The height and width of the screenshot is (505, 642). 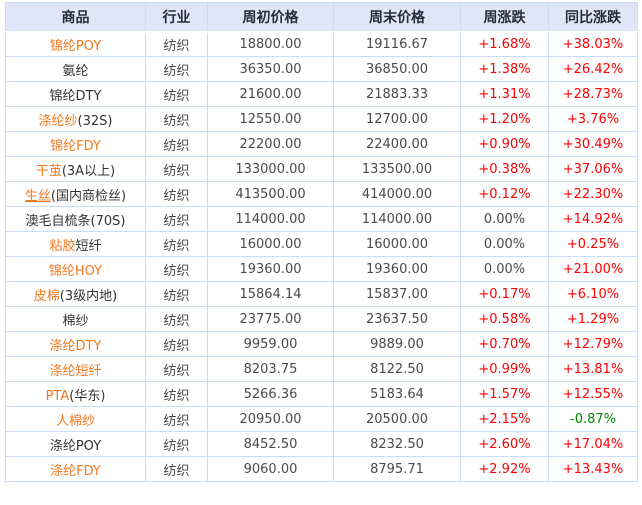 I want to click on week-end-price-cell: 414000.00, so click(x=397, y=194).